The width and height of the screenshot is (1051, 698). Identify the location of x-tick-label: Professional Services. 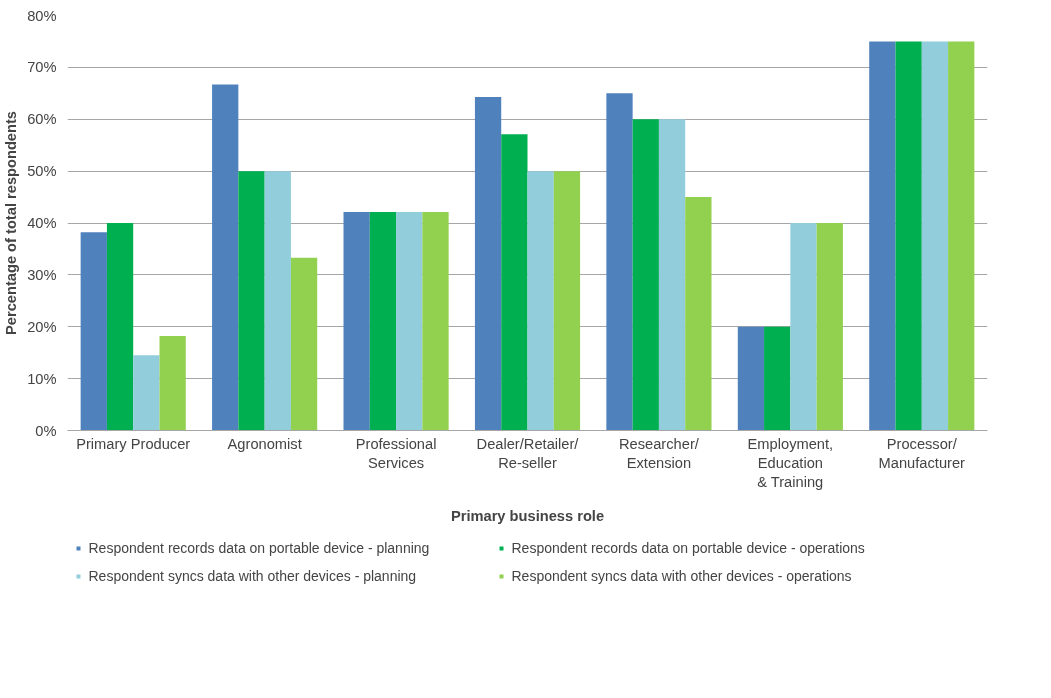
(396, 453).